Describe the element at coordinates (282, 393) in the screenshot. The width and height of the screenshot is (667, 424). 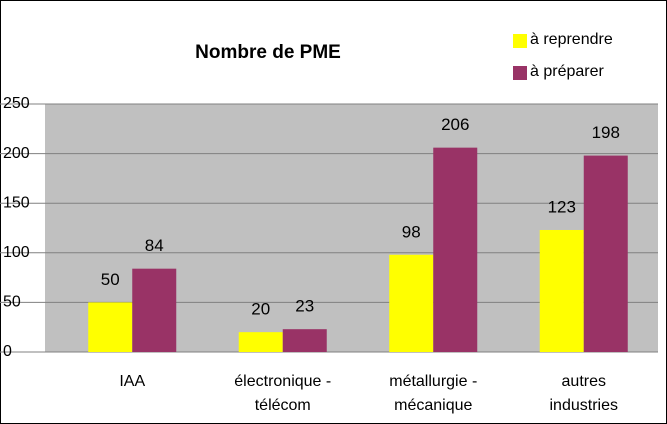
I see `x-tick-label: électronique -télécom` at that location.